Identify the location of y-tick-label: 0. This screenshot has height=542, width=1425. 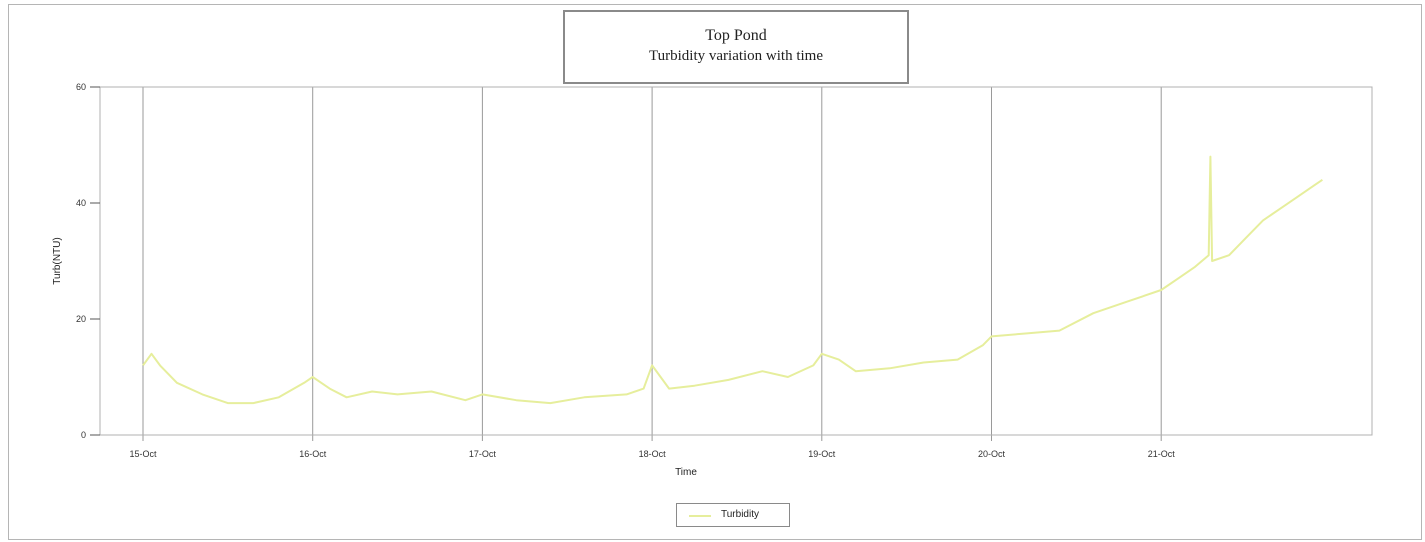
(83, 435).